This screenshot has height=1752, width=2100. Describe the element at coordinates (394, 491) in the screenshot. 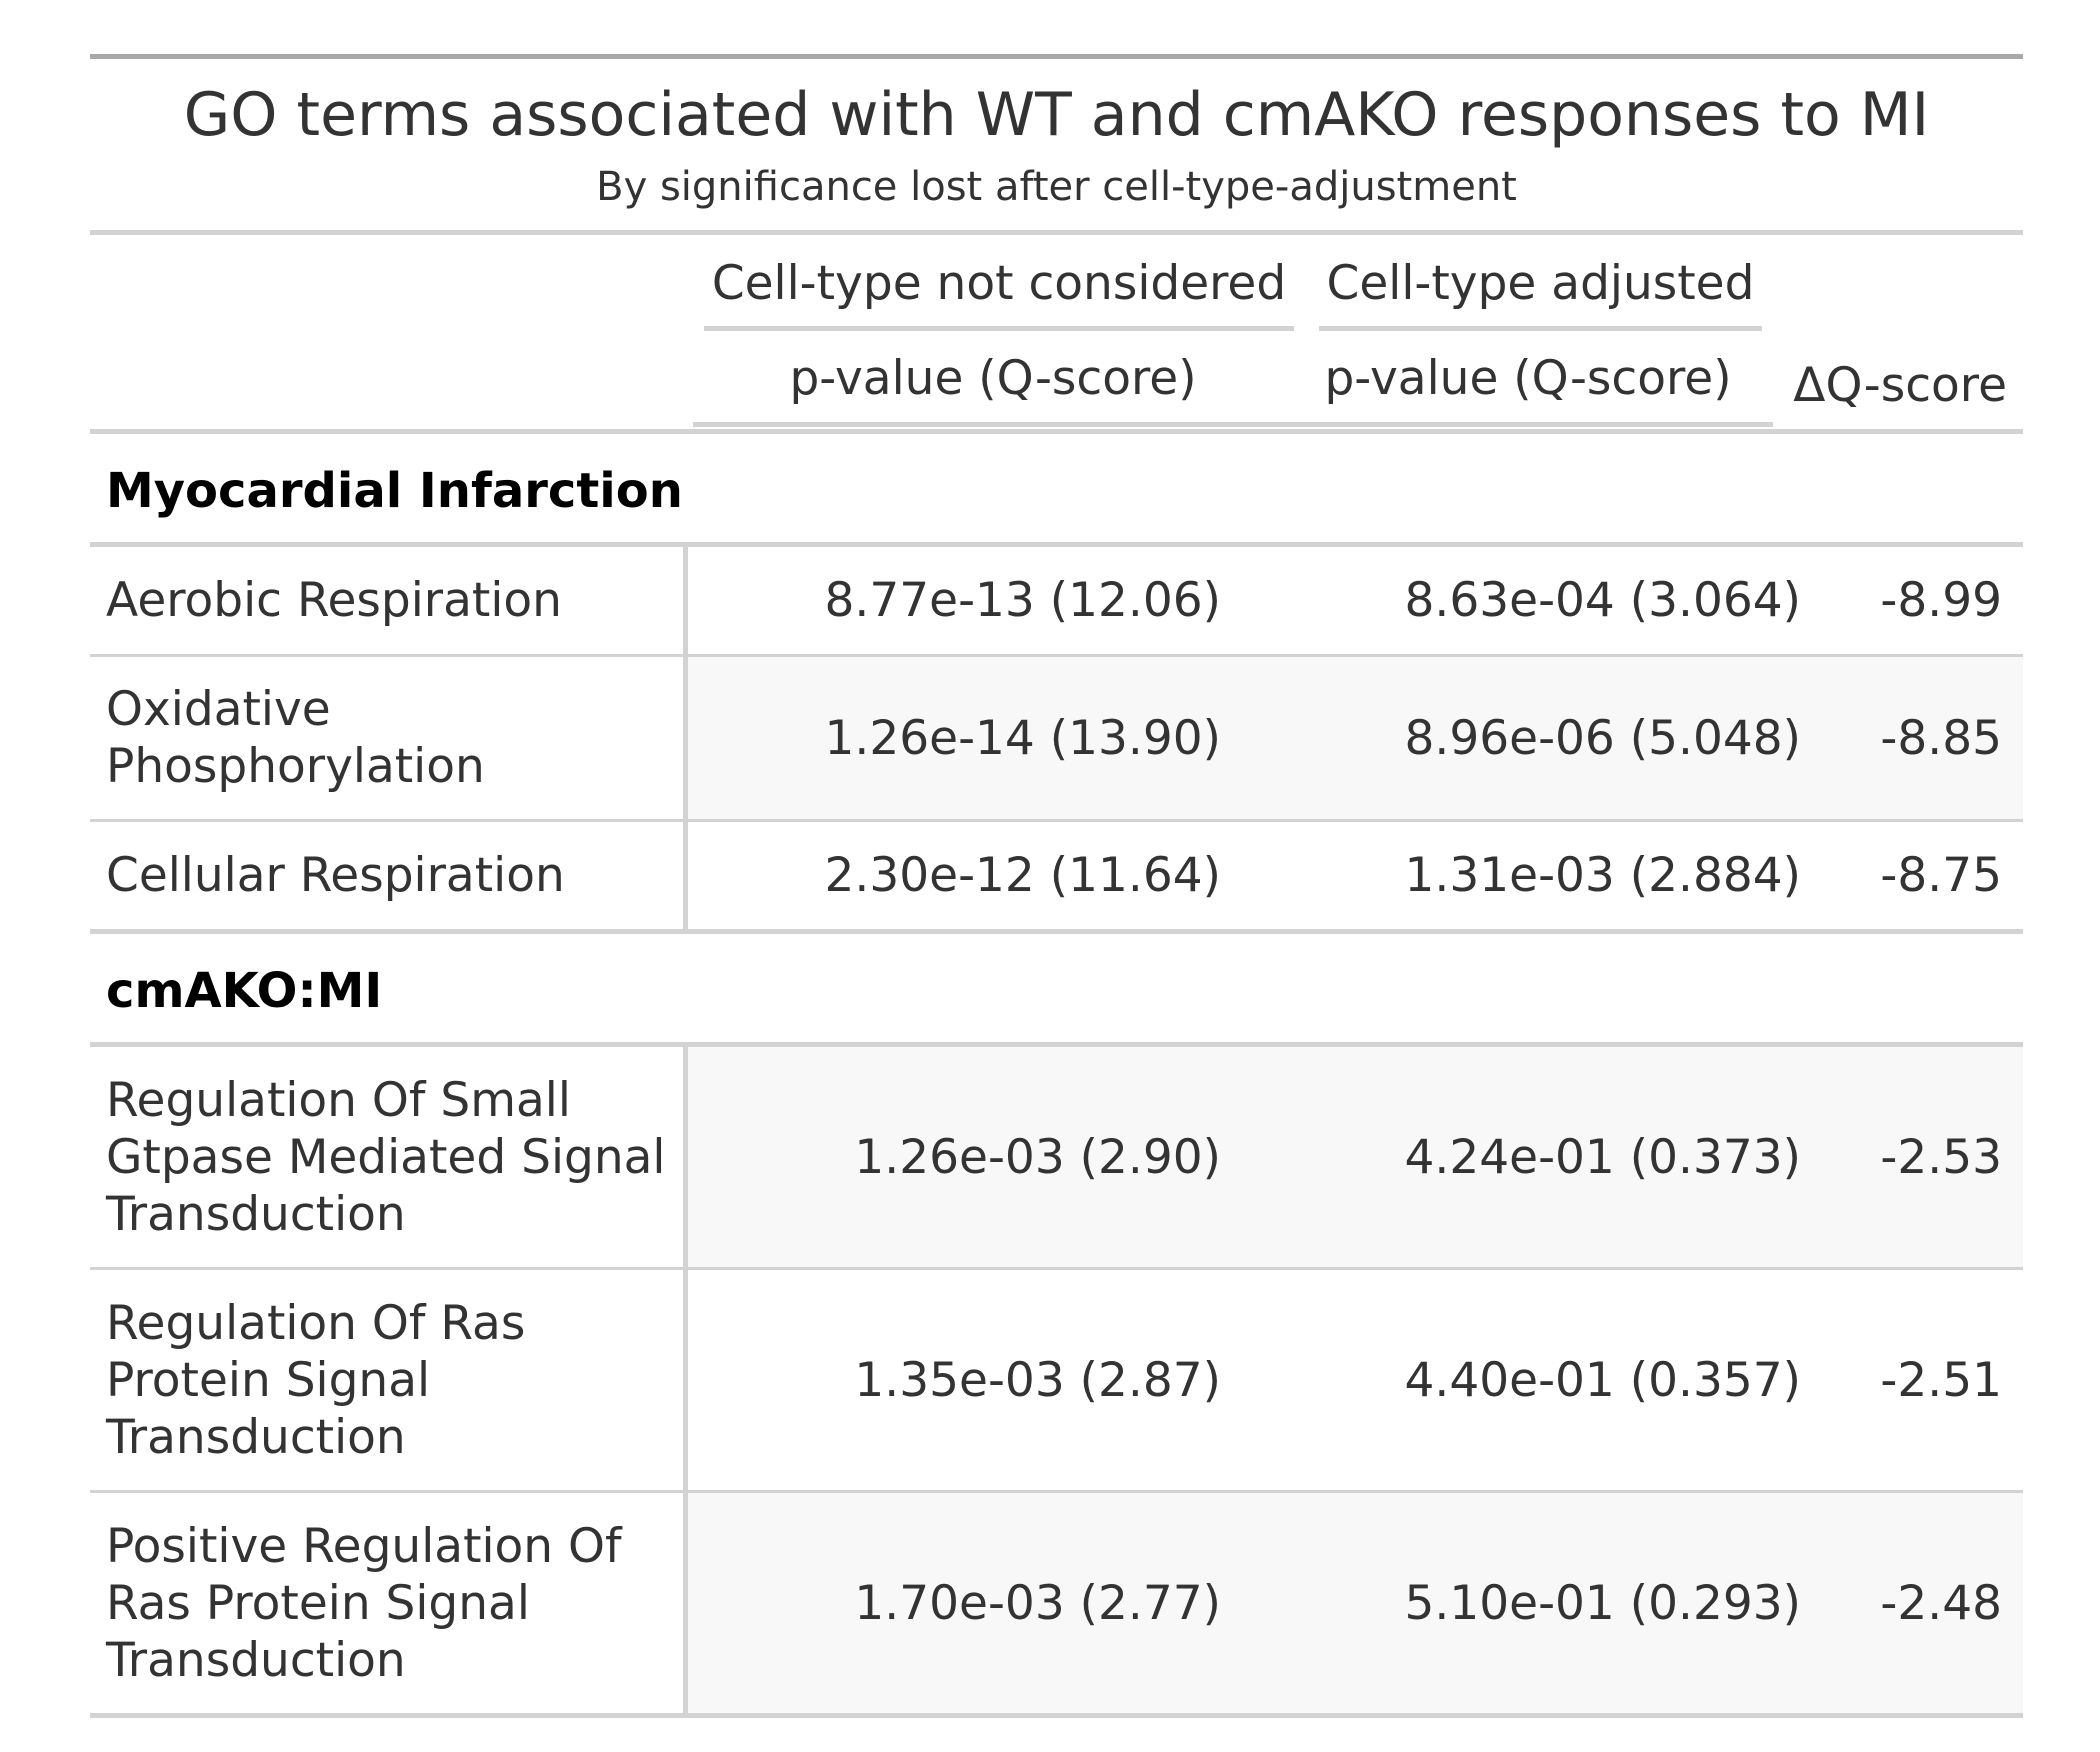

I see `group-label: Myocardial Infarction` at that location.